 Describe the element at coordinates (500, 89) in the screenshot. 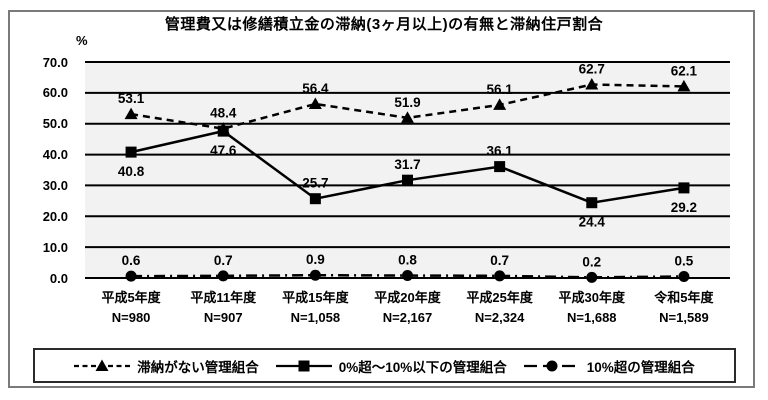

I see `data-label: 56.1` at that location.